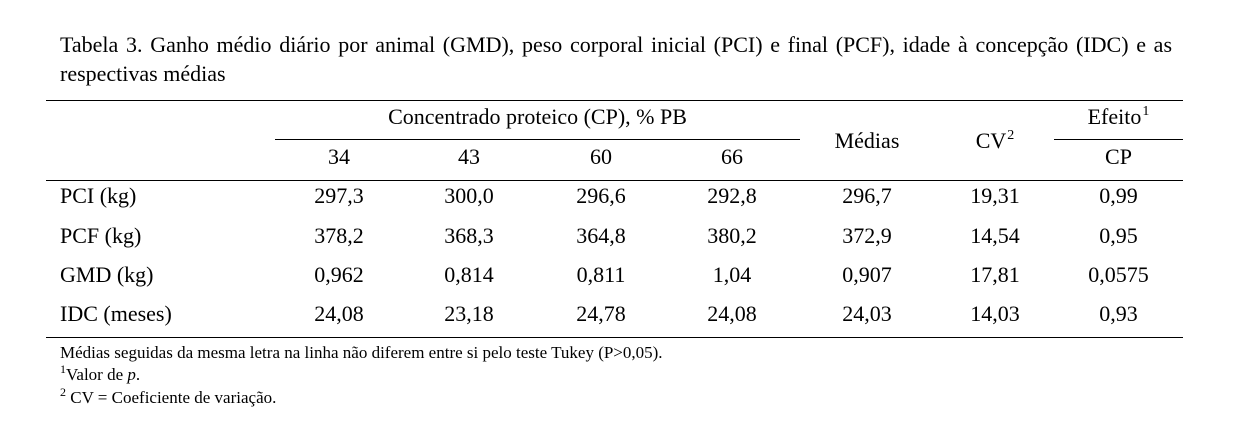 The height and width of the screenshot is (439, 1234). Describe the element at coordinates (732, 274) in the screenshot. I see `table-cell: 1,04` at that location.